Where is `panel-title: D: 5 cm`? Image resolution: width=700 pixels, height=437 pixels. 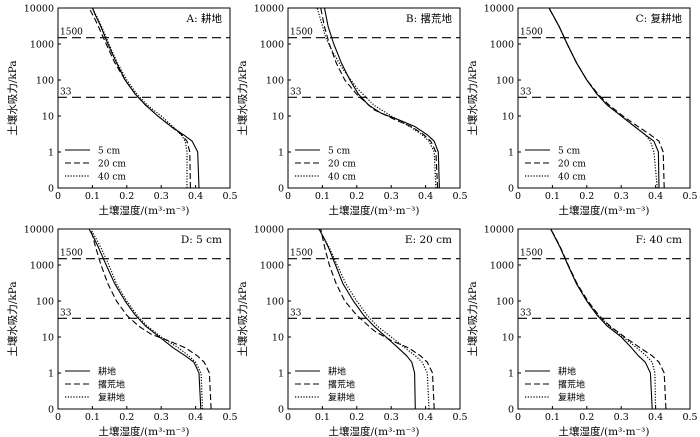 panel-title: D: 5 cm is located at coordinates (201, 240).